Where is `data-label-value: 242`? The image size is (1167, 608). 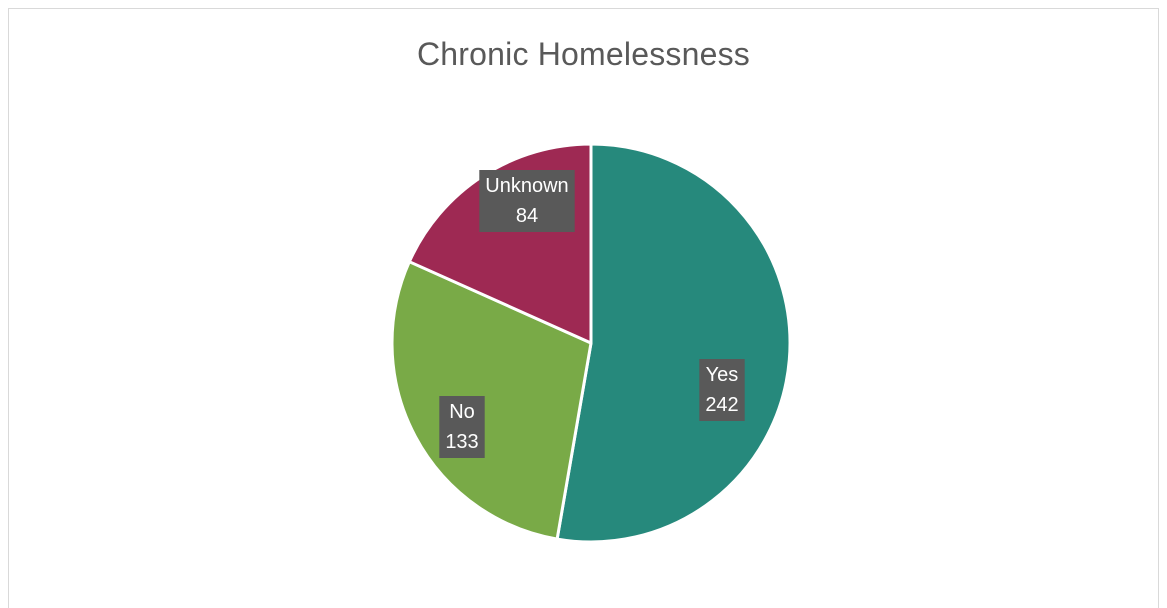
data-label-value: 242 is located at coordinates (721, 405).